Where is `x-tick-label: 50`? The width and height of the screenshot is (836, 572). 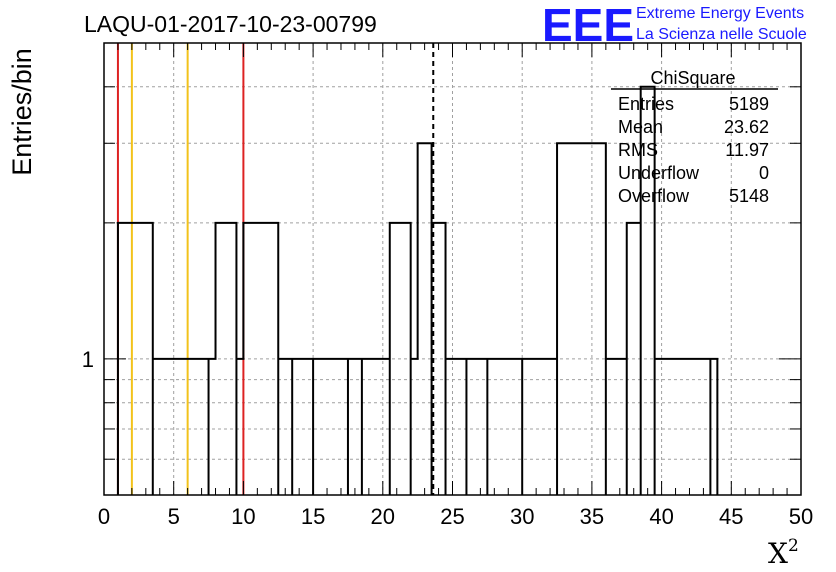 x-tick-label: 50 is located at coordinates (801, 516).